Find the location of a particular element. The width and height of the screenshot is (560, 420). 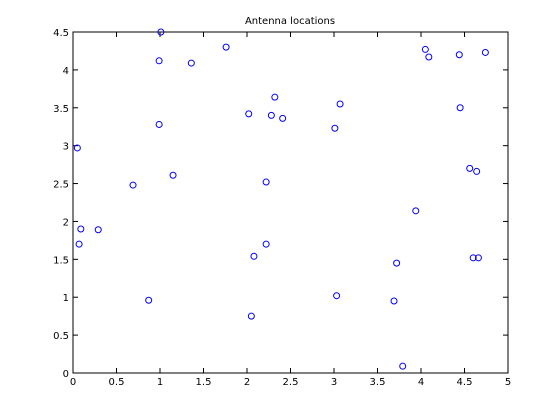

x-tick-label: 1 is located at coordinates (160, 382).